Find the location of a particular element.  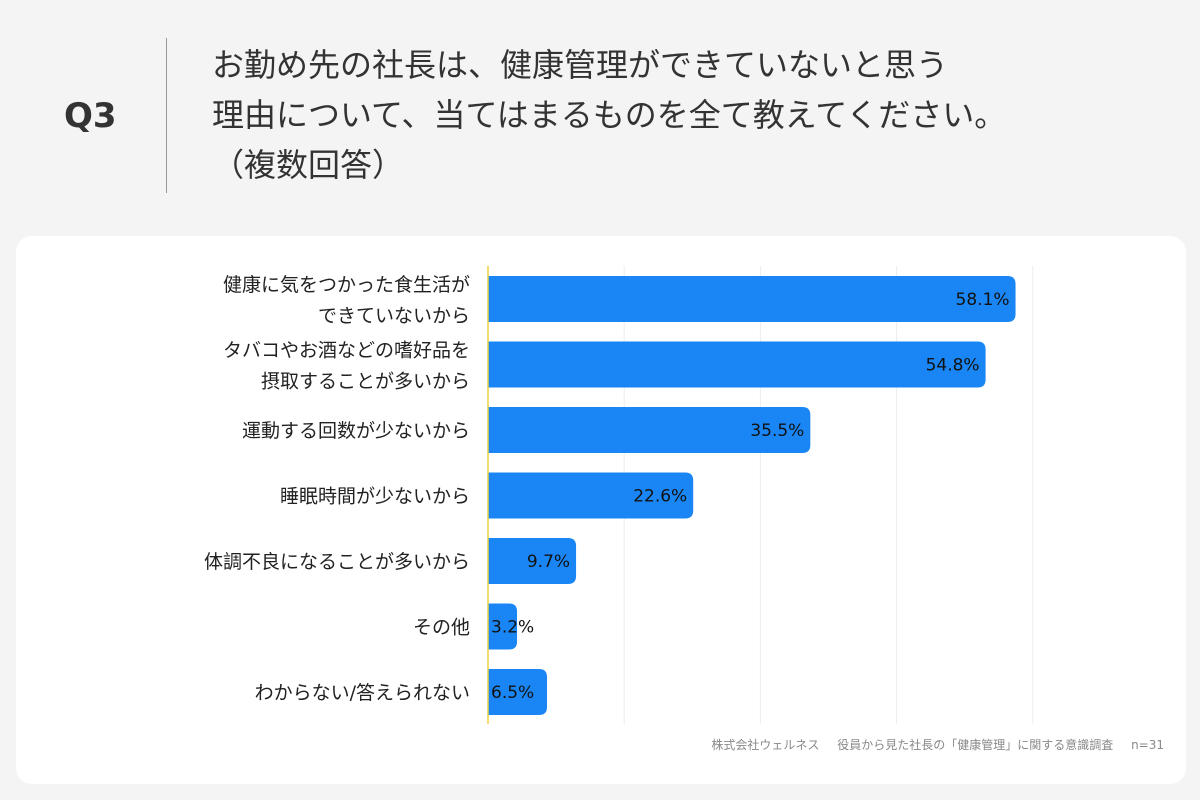

footnote-sample-size: n=31 is located at coordinates (1147, 745).